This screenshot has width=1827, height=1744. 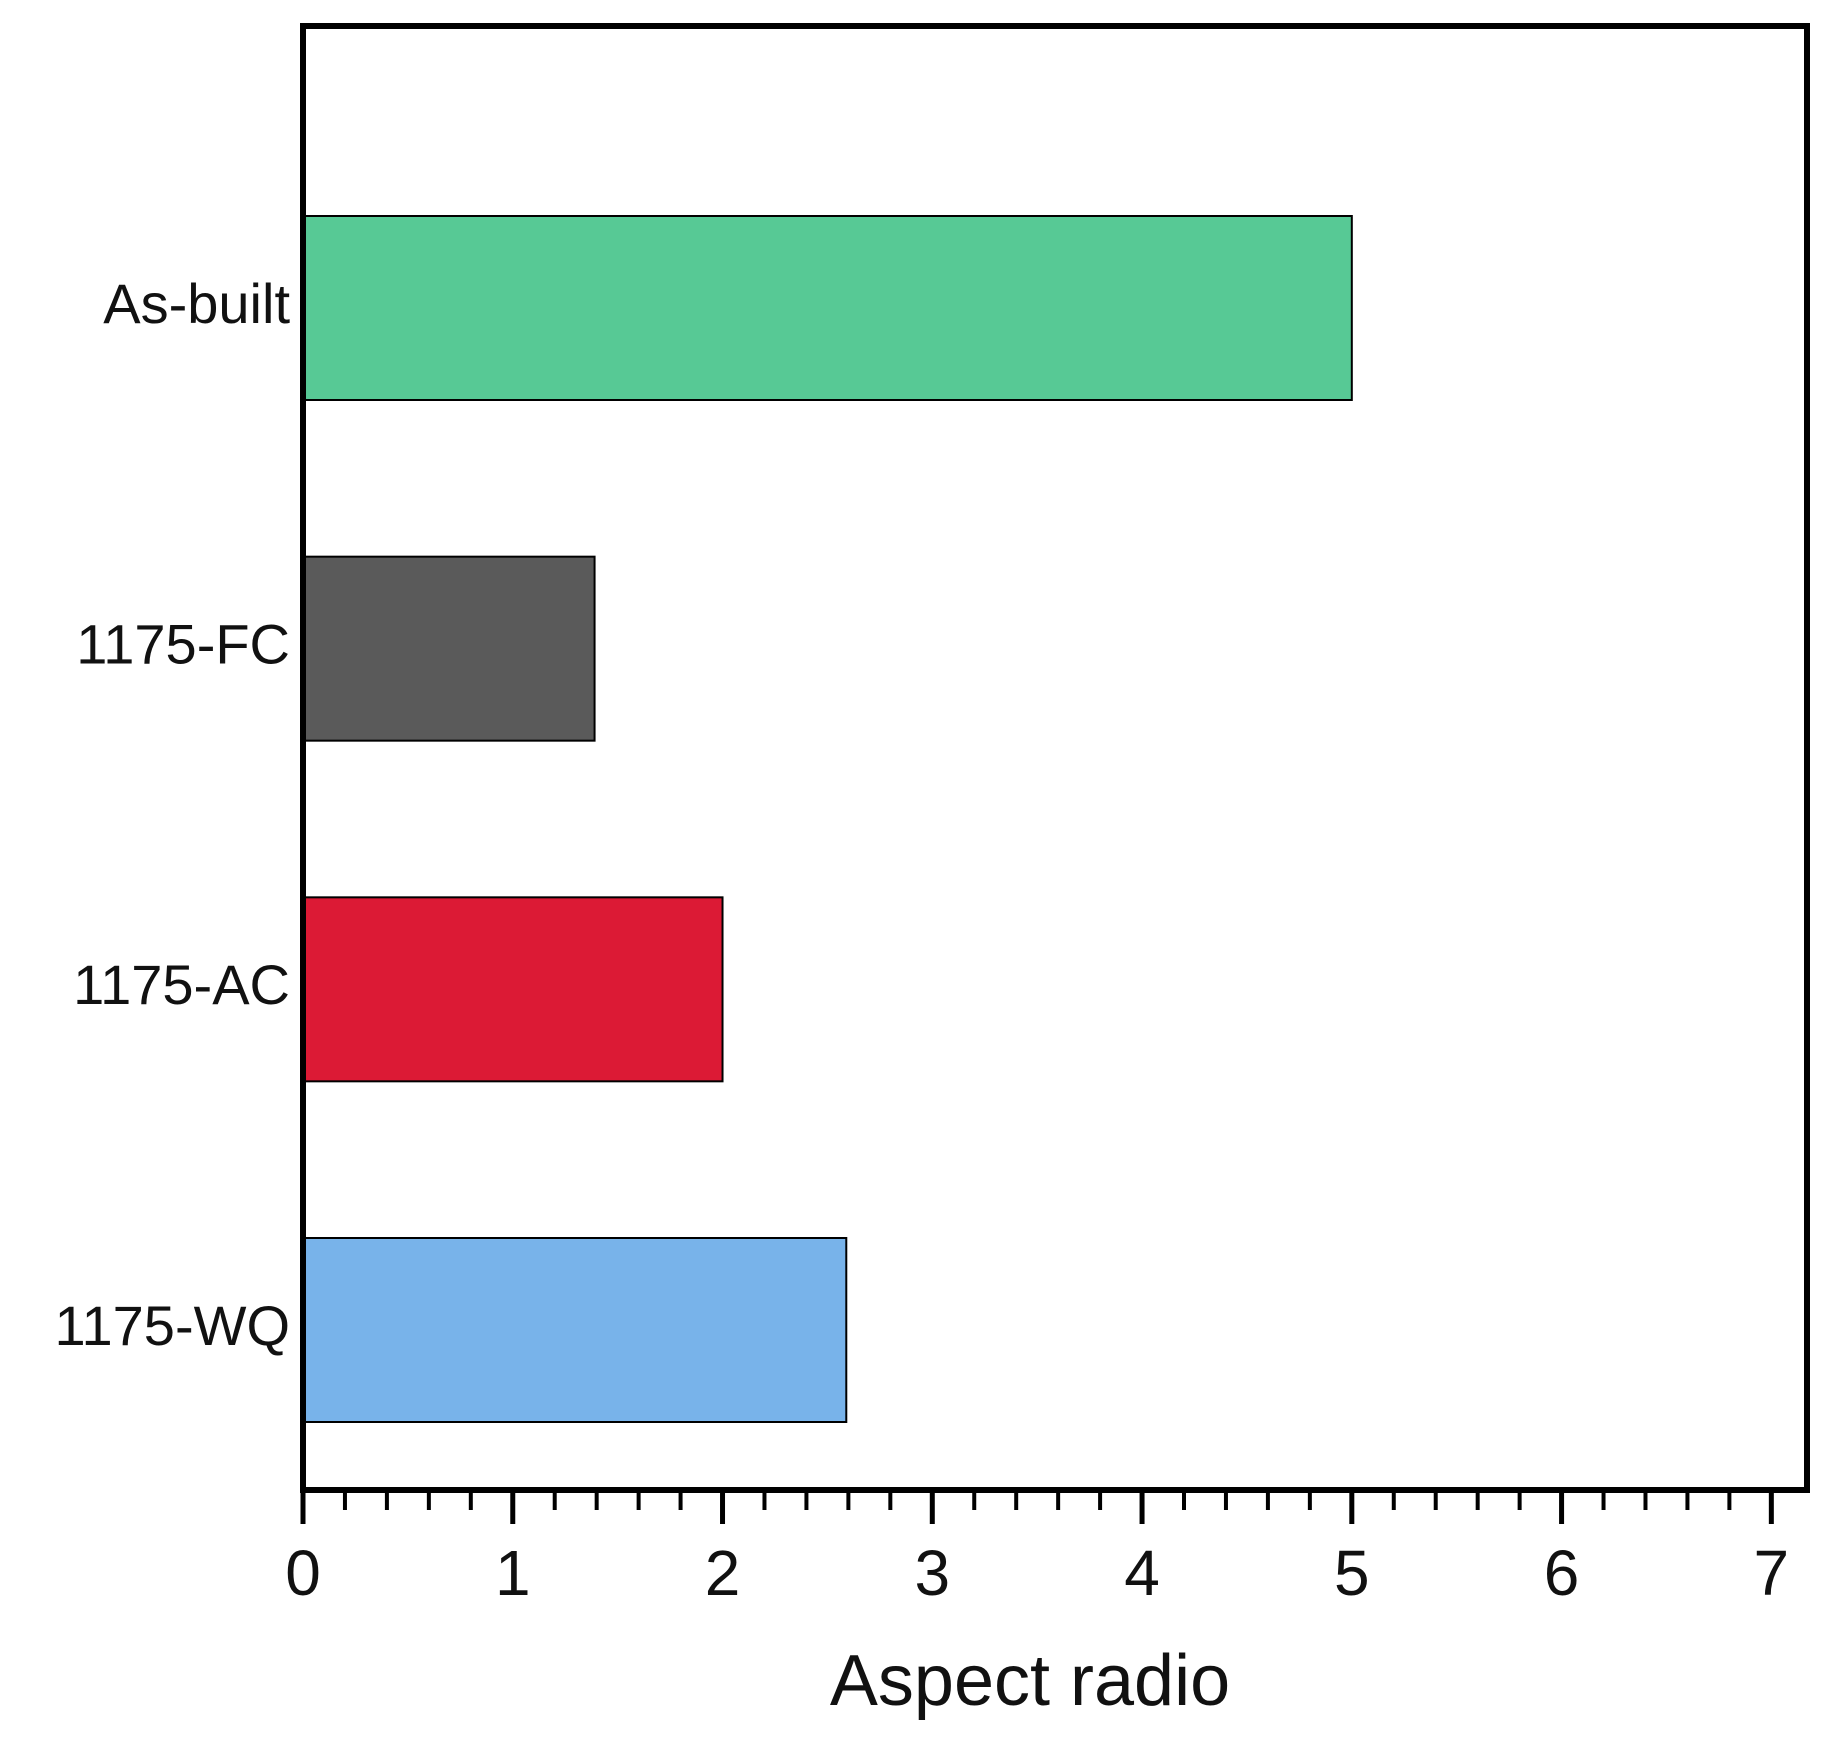 What do you see at coordinates (1562, 1573) in the screenshot?
I see `x-tick-label: 6` at bounding box center [1562, 1573].